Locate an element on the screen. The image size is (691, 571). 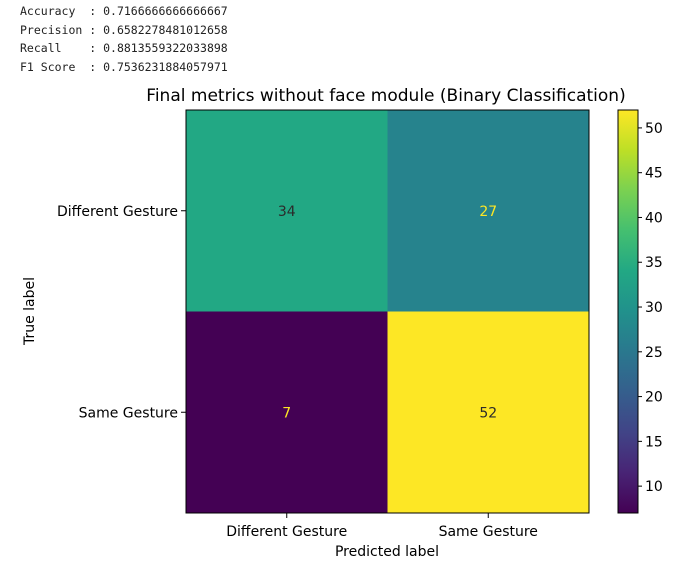
metric-value: 0.6582278481012658 is located at coordinates (165, 29).